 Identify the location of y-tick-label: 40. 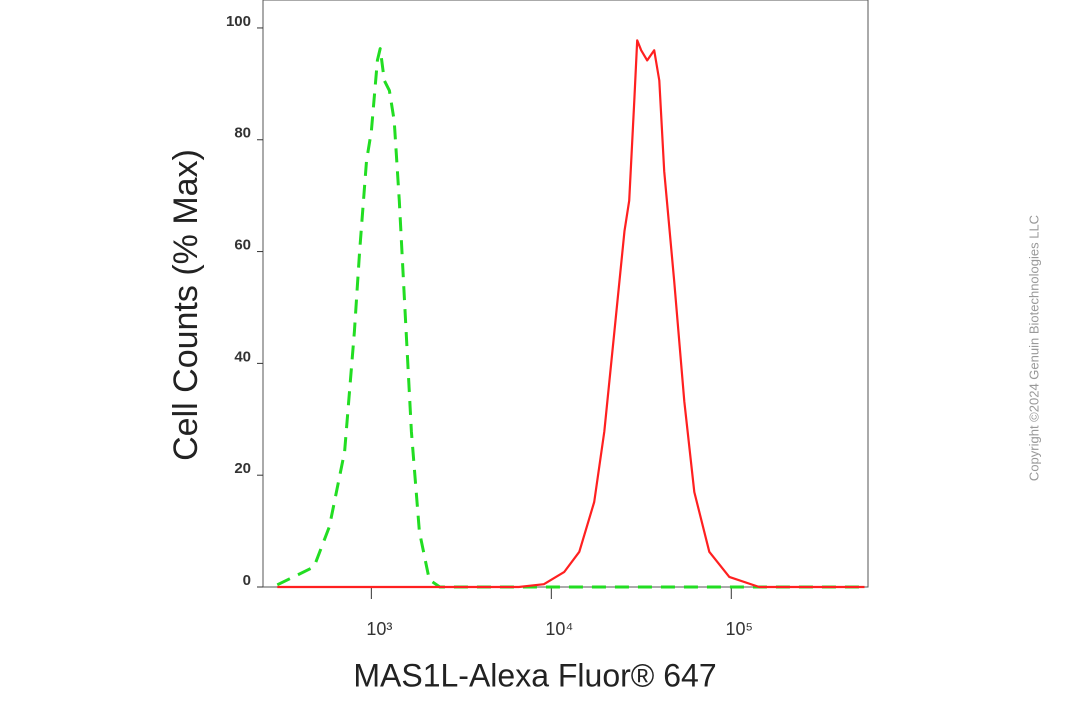
(242, 356).